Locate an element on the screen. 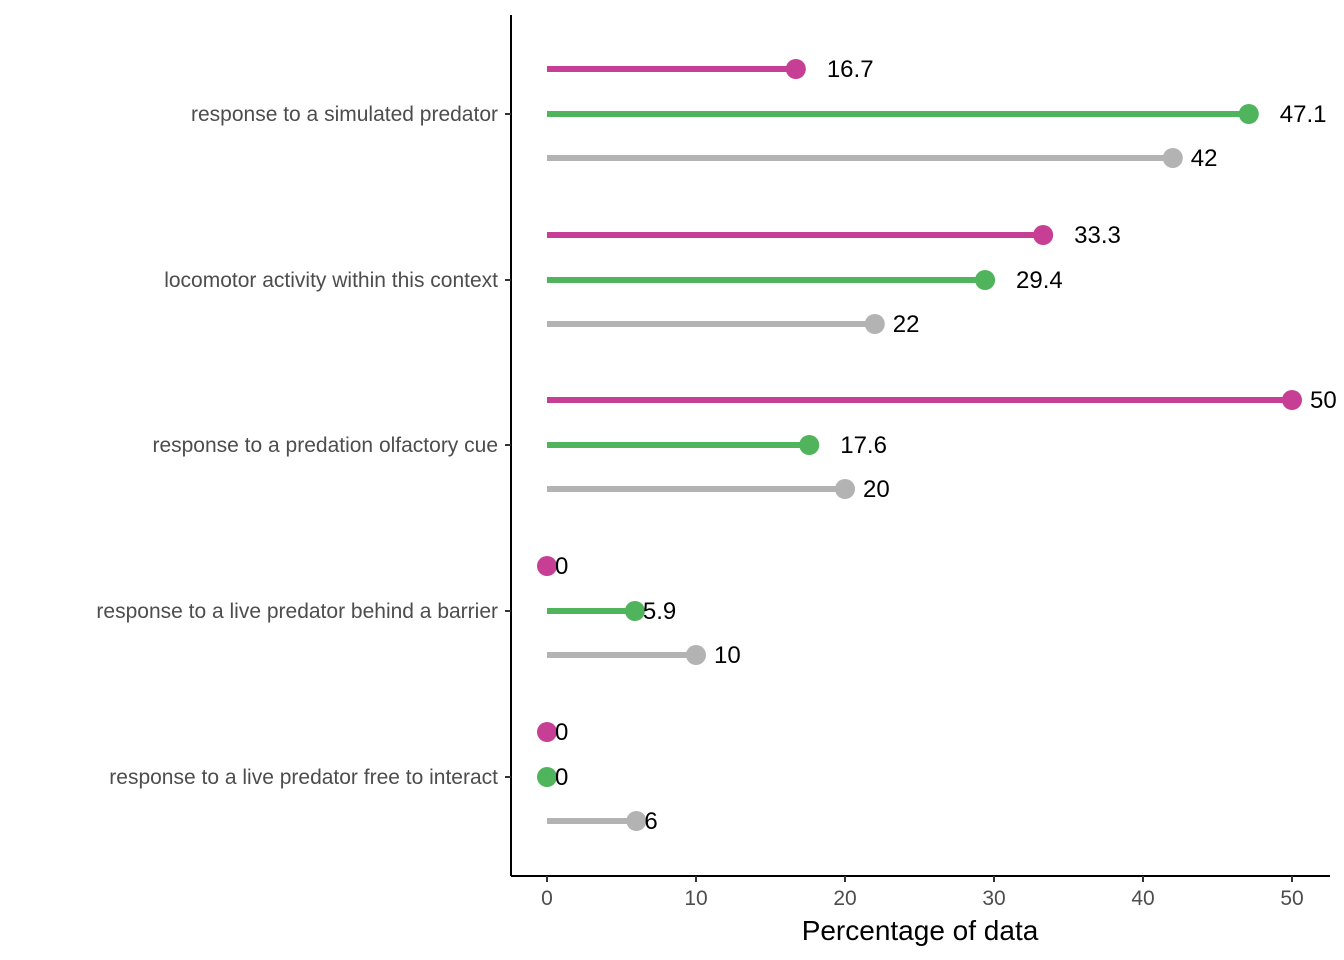  data-label: 6 is located at coordinates (650, 821).